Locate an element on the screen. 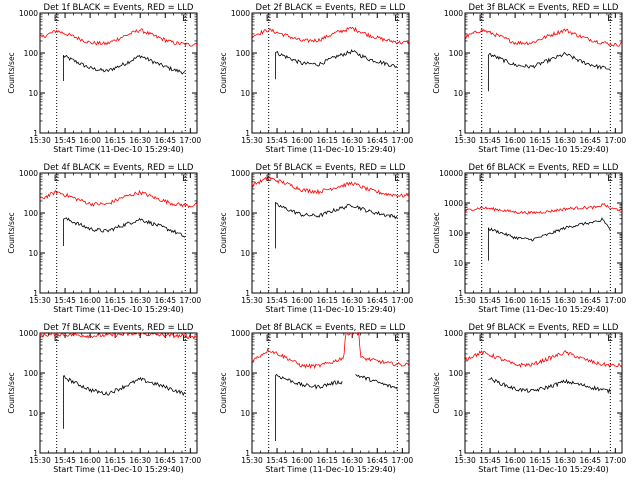  panel-title: Det 7f BLACK = Events, RED = LLD is located at coordinates (119, 328).